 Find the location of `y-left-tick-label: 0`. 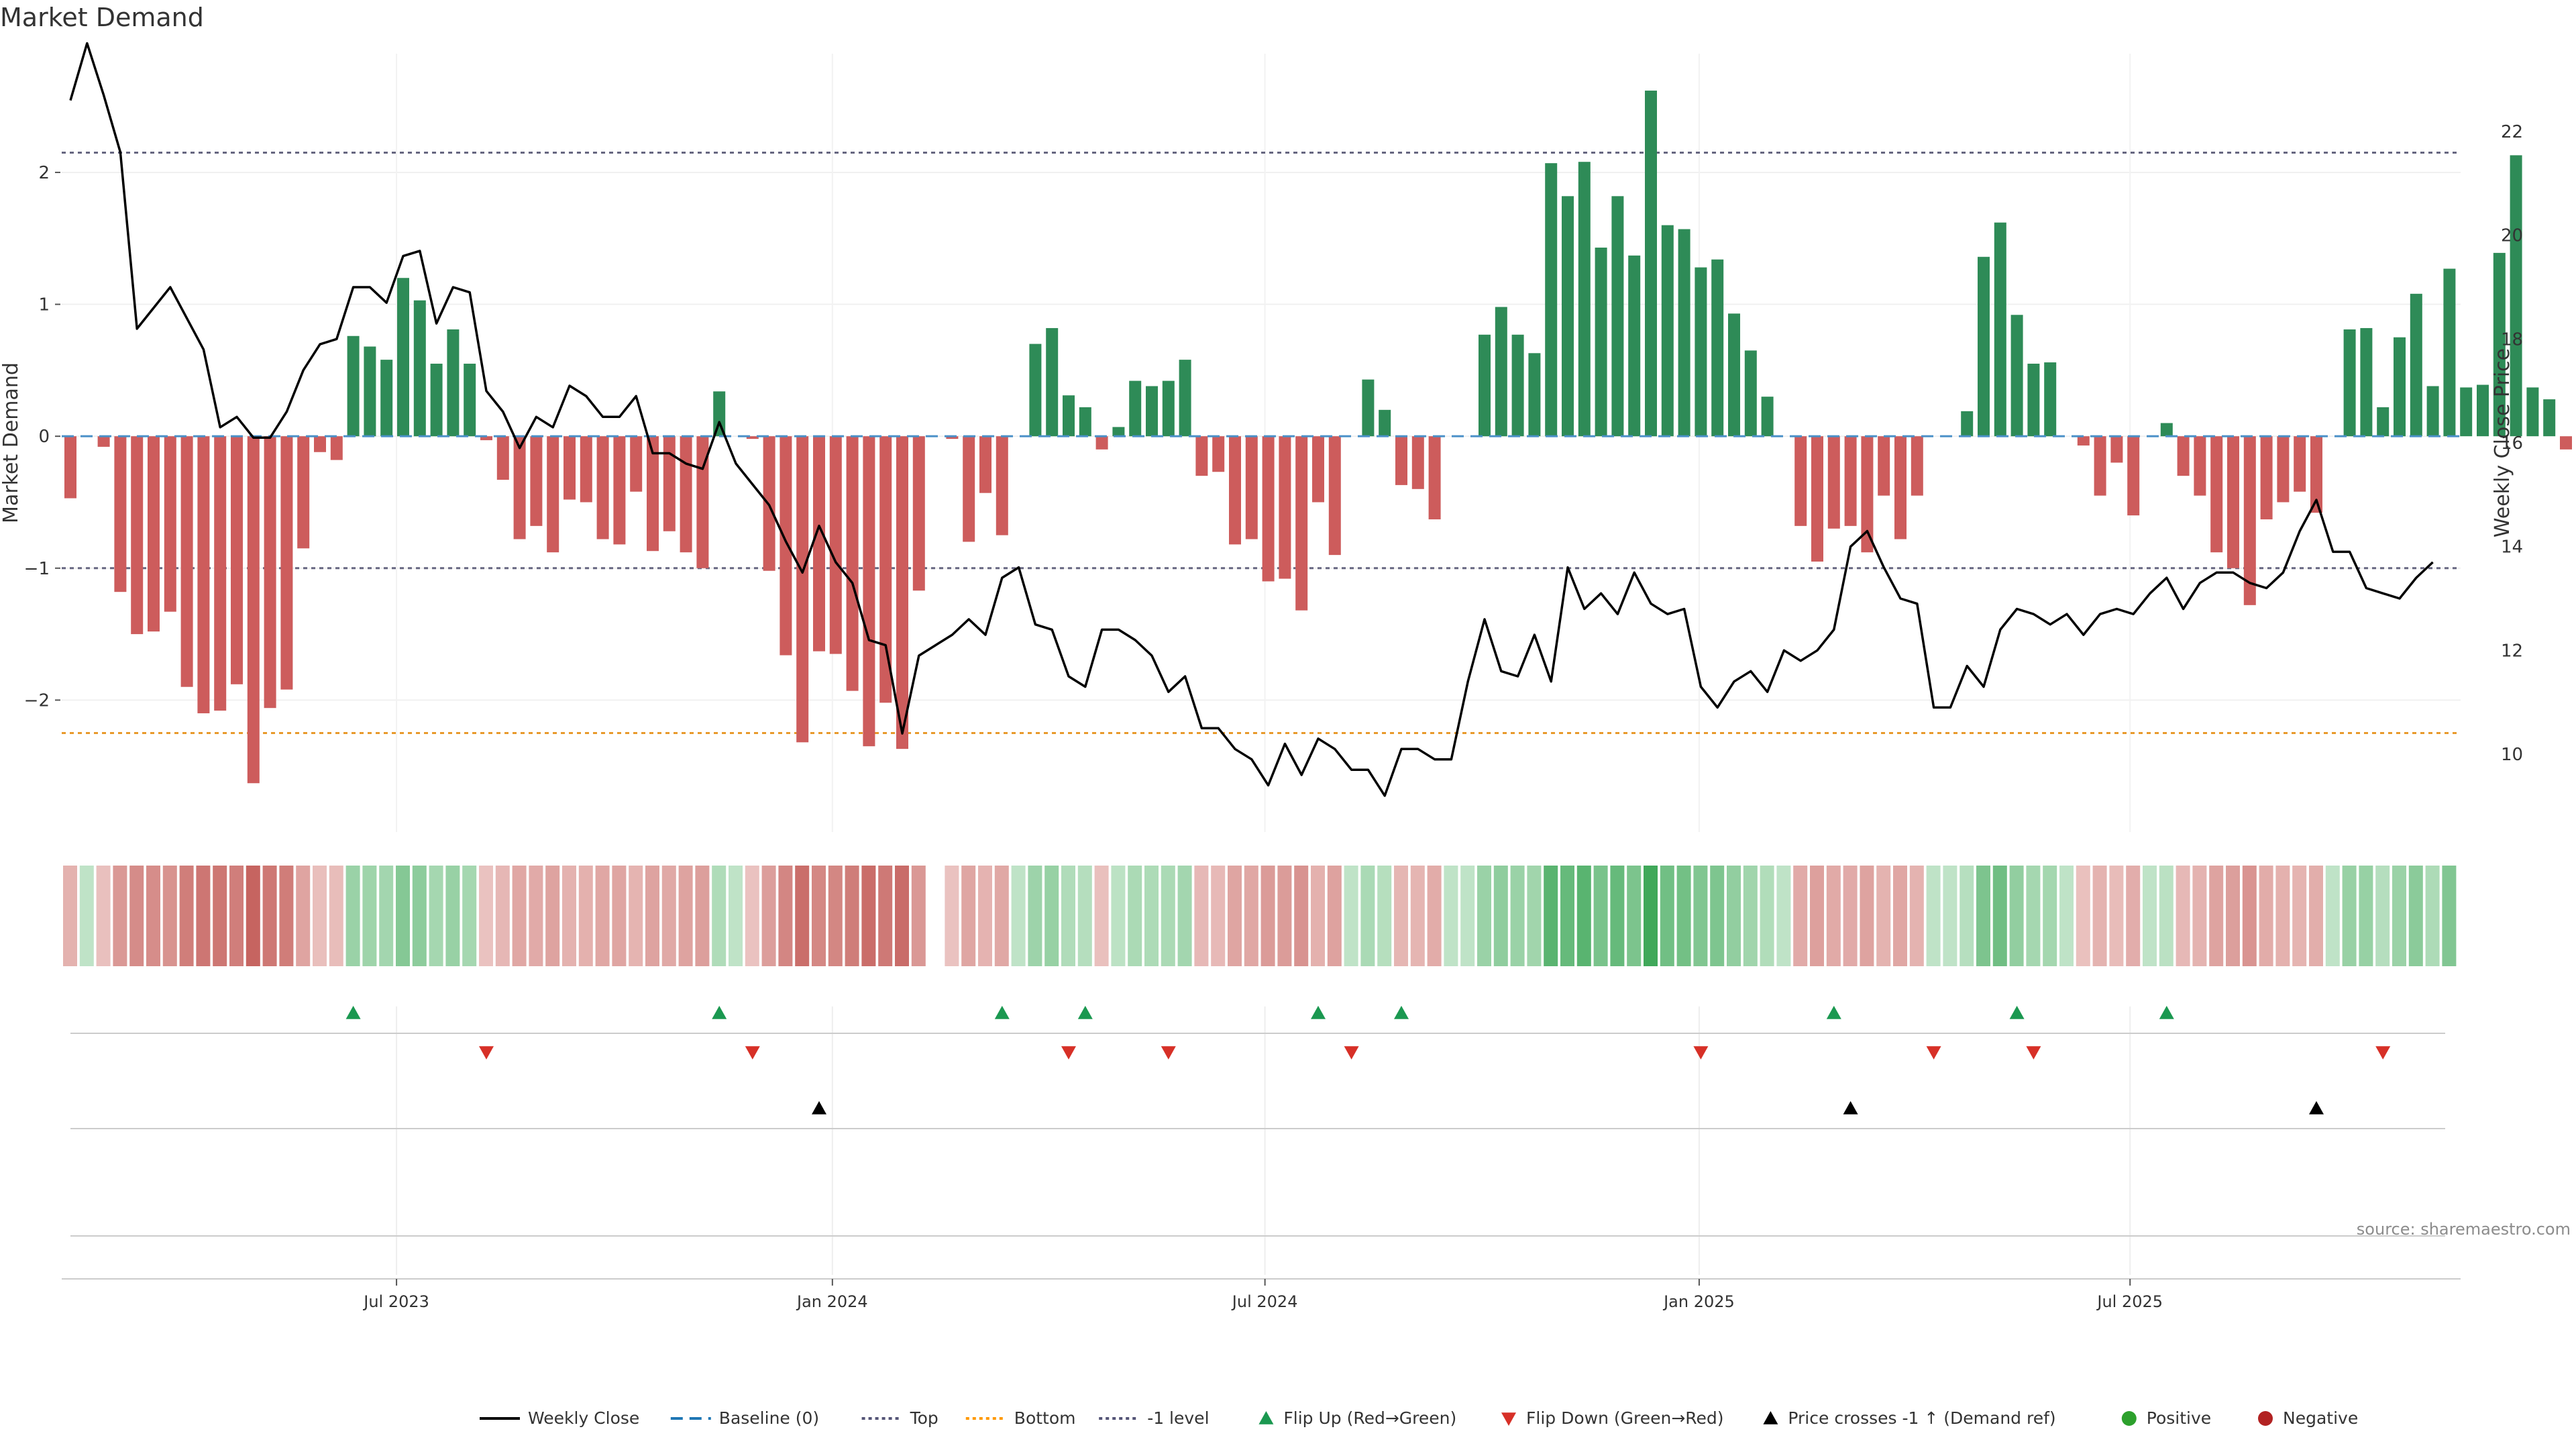

y-left-tick-label: 0 is located at coordinates (44, 437).